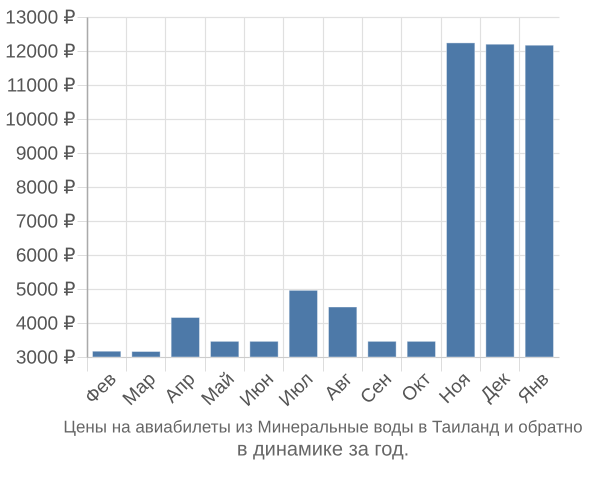  What do you see at coordinates (40, 52) in the screenshot?
I see `y-tick-label: 12000 ₽` at bounding box center [40, 52].